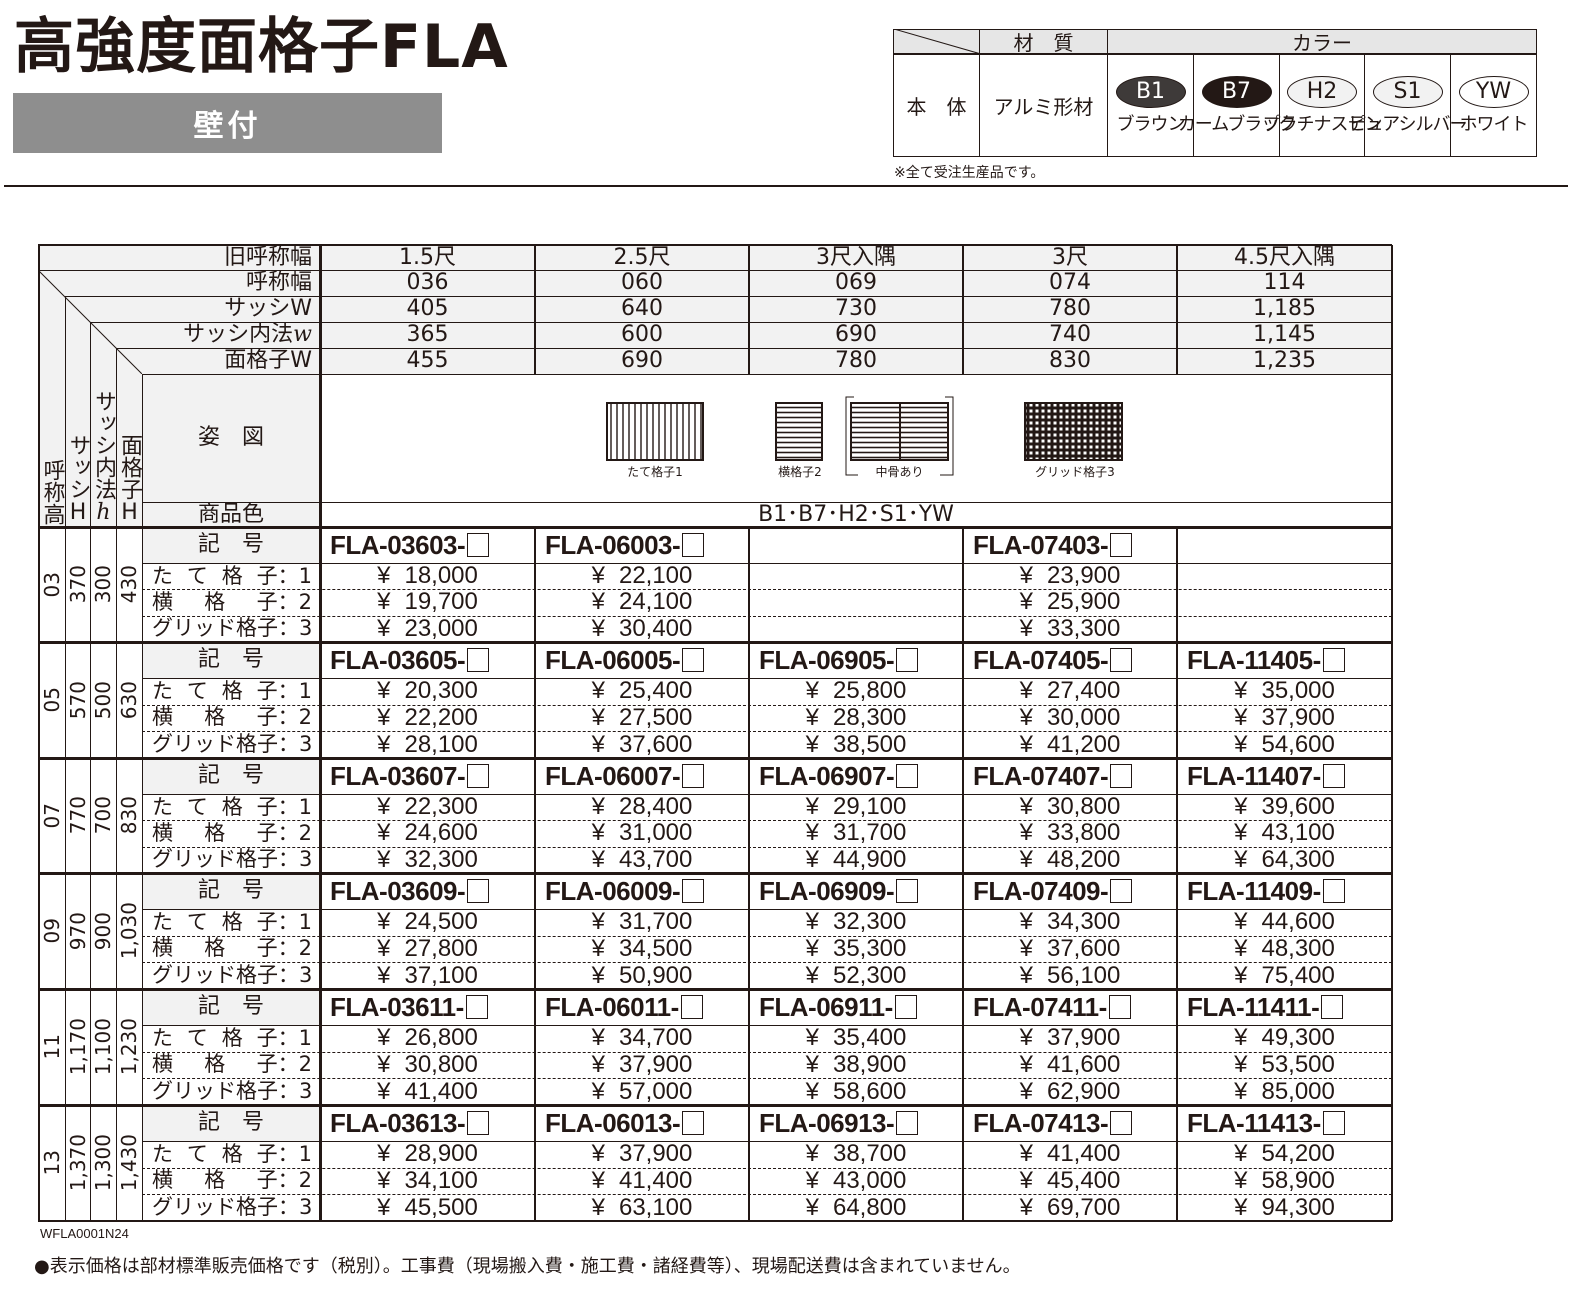 The height and width of the screenshot is (1292, 1586). Describe the element at coordinates (642, 891) in the screenshot. I see `product-code: FLA-06009-` at that location.